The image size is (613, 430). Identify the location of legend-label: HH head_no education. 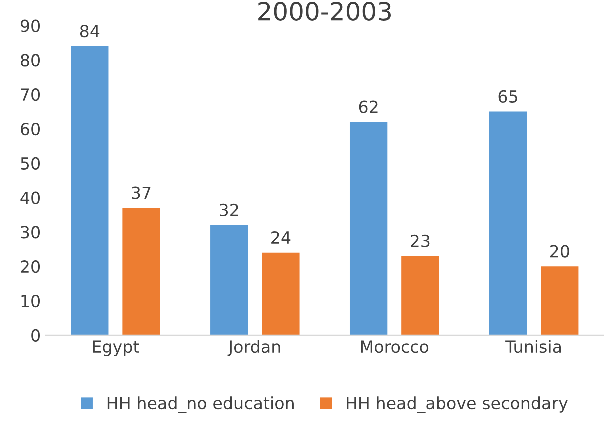
(201, 405).